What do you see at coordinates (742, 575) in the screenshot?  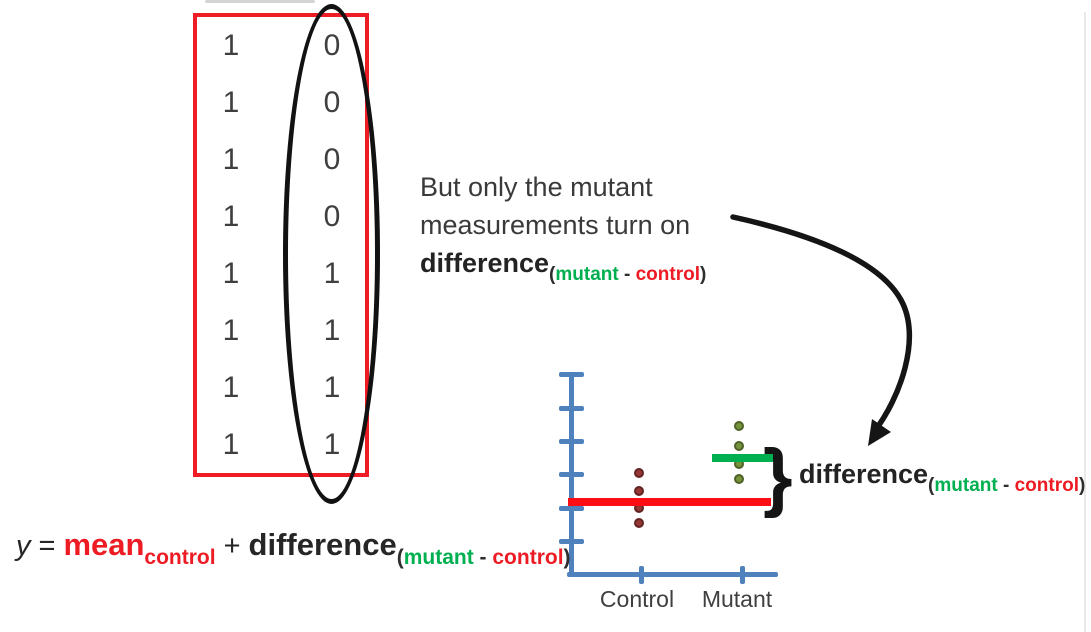 I see `x-tick-mutant` at bounding box center [742, 575].